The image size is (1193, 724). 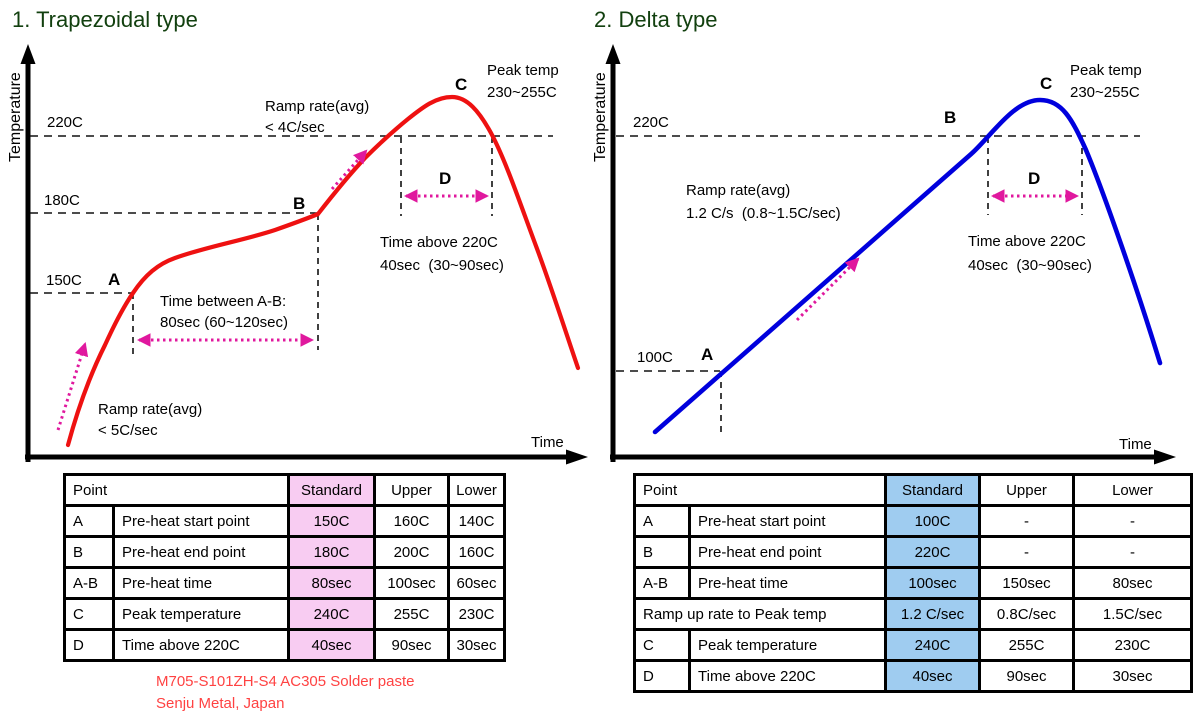 What do you see at coordinates (932, 614) in the screenshot?
I see `cell-standard: 1.2 C/sec` at bounding box center [932, 614].